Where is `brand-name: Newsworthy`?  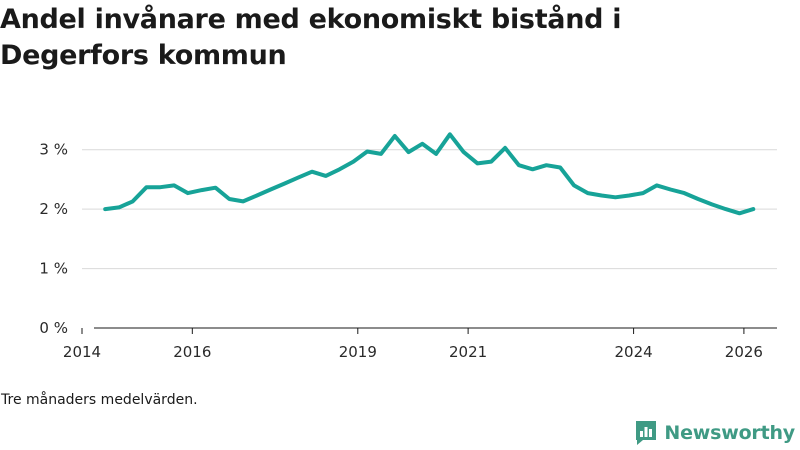 brand-name: Newsworthy is located at coordinates (729, 433).